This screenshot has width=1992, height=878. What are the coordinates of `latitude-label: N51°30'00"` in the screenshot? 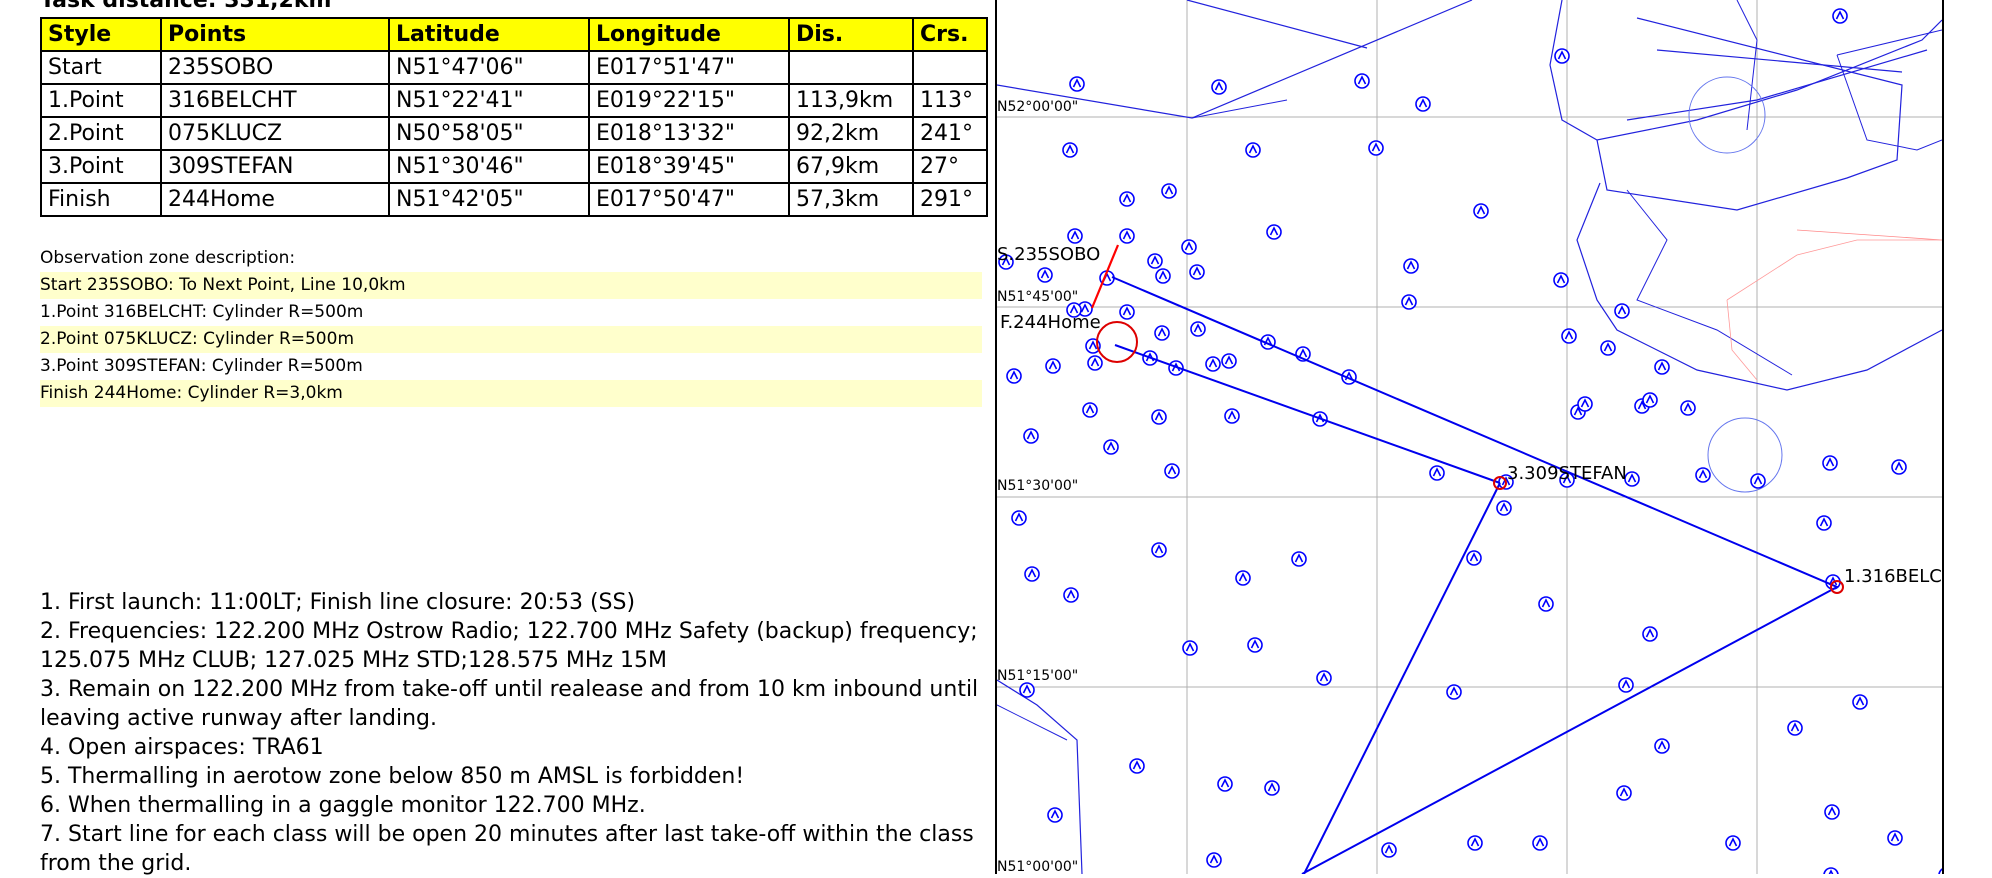 It's located at (1037, 486).